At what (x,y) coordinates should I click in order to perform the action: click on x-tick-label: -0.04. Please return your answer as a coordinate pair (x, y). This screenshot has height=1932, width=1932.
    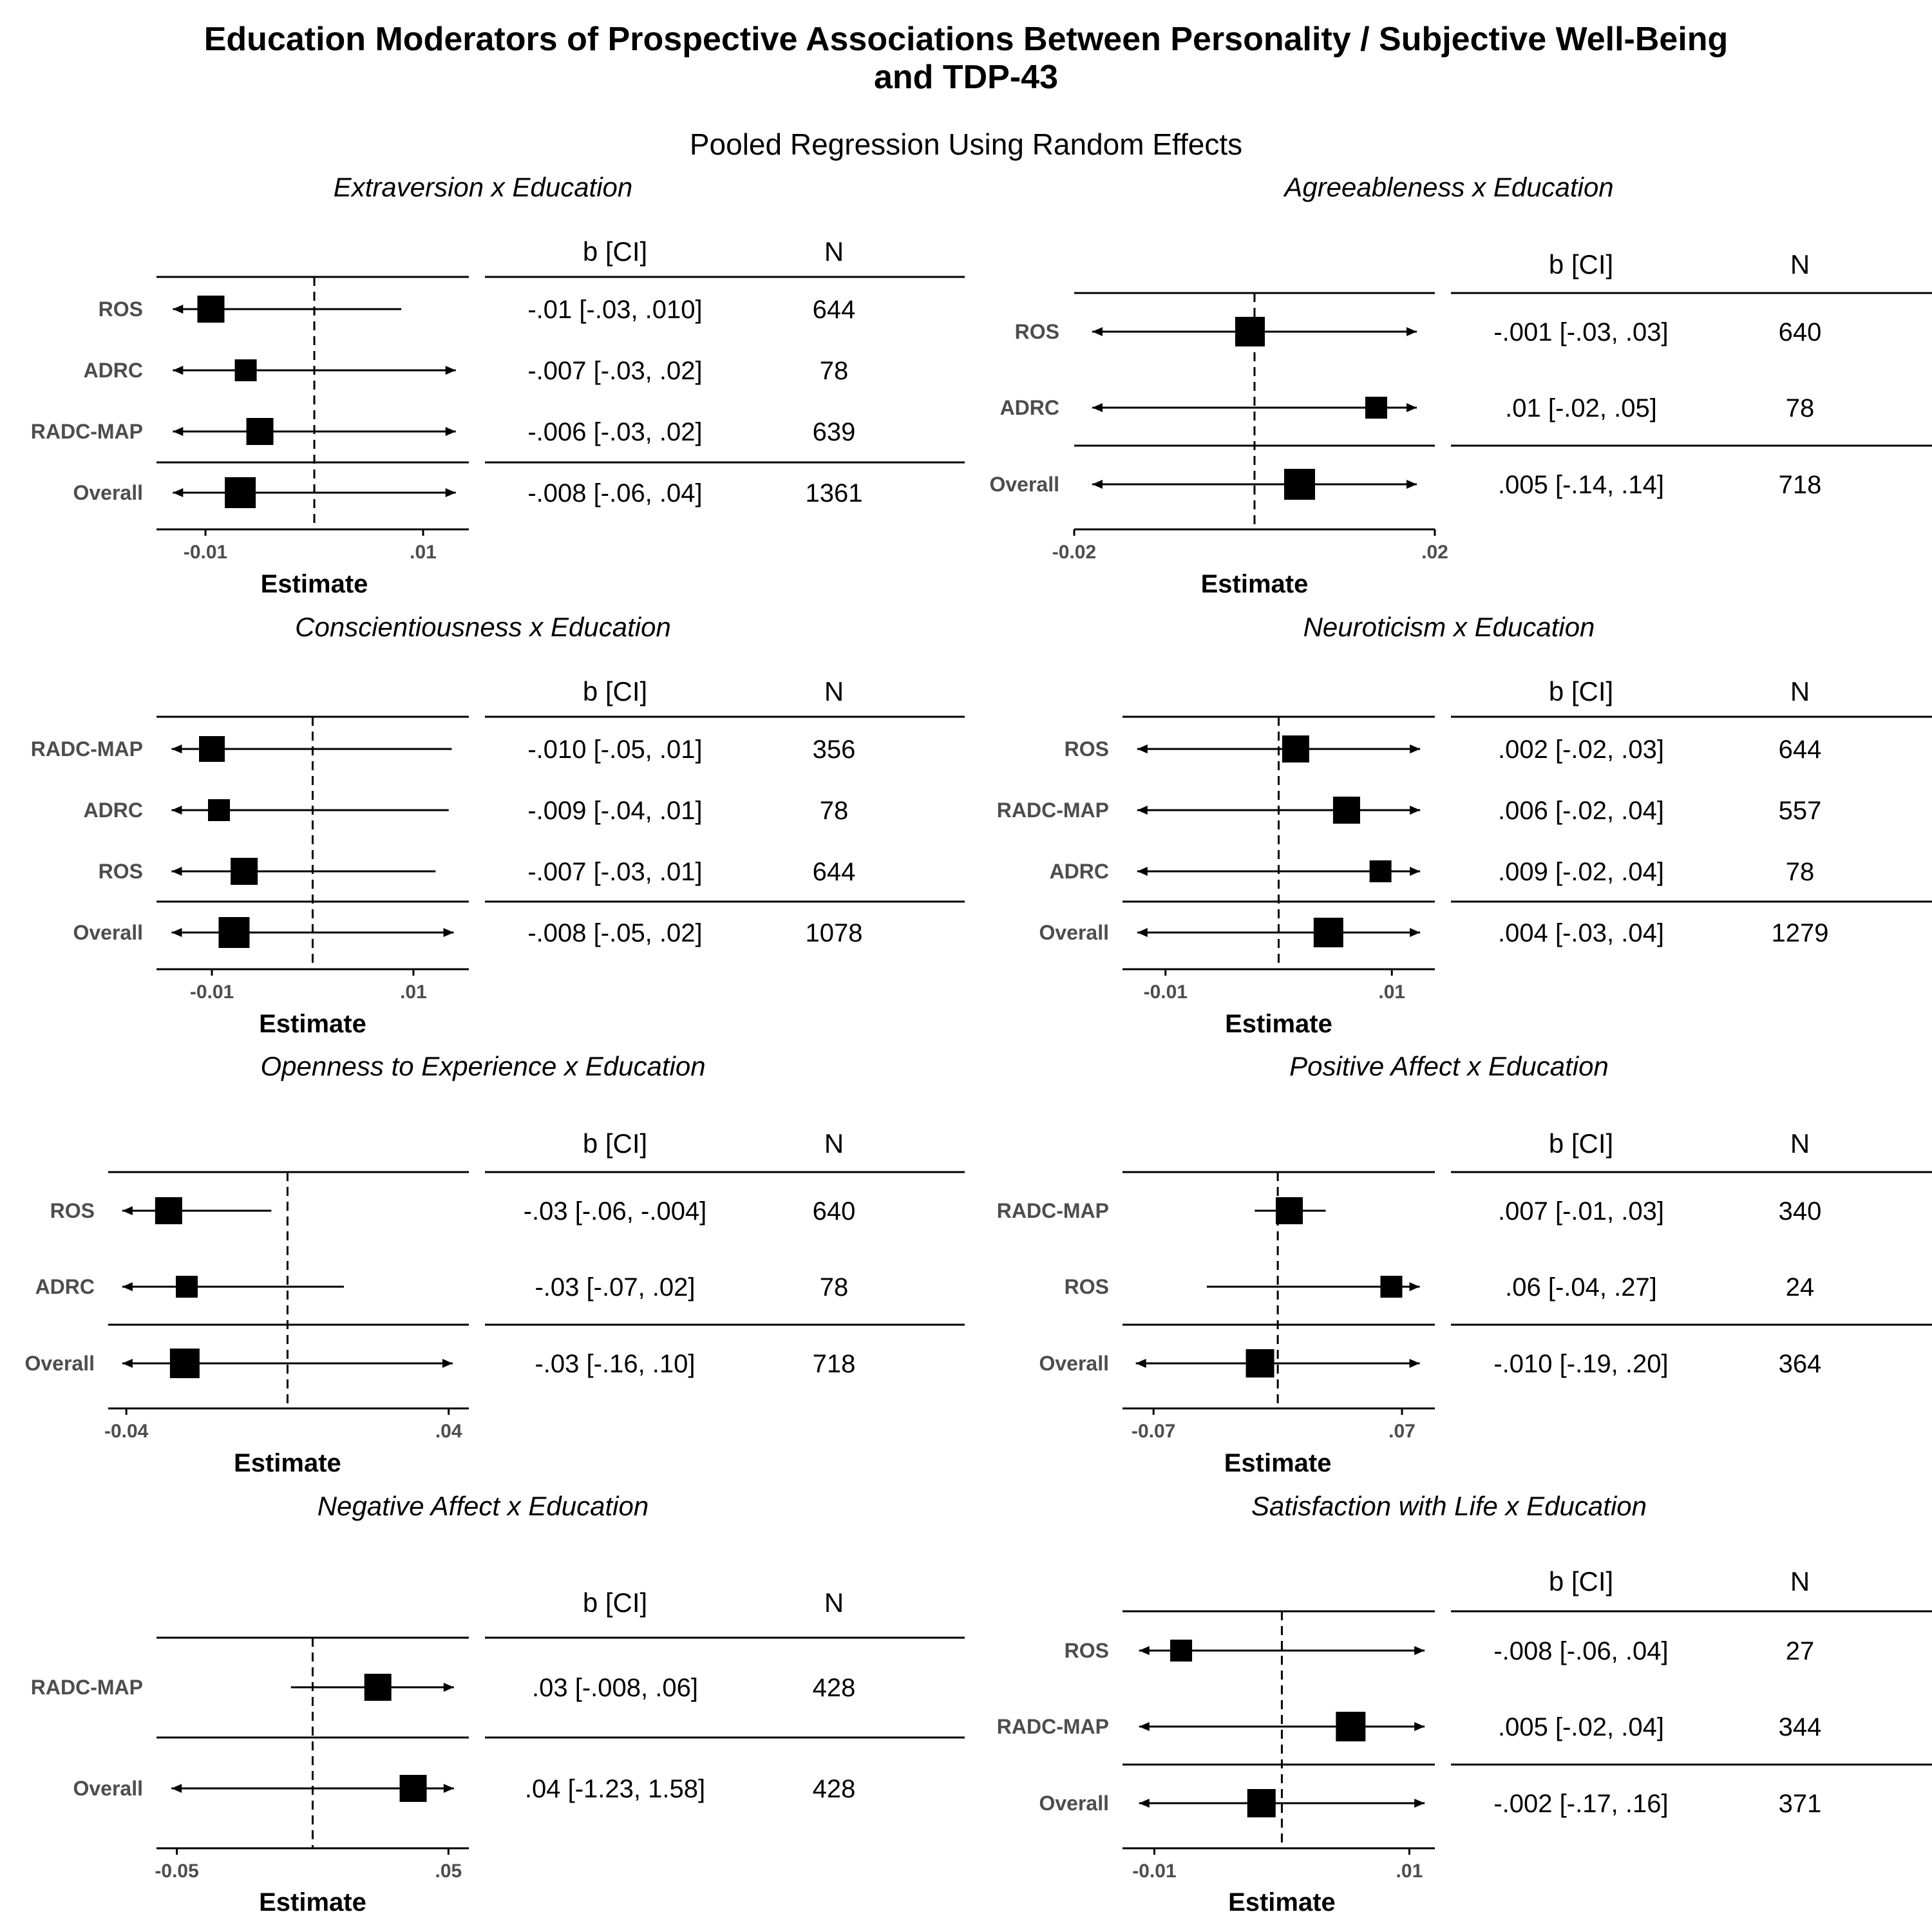
    Looking at the image, I should click on (127, 1432).